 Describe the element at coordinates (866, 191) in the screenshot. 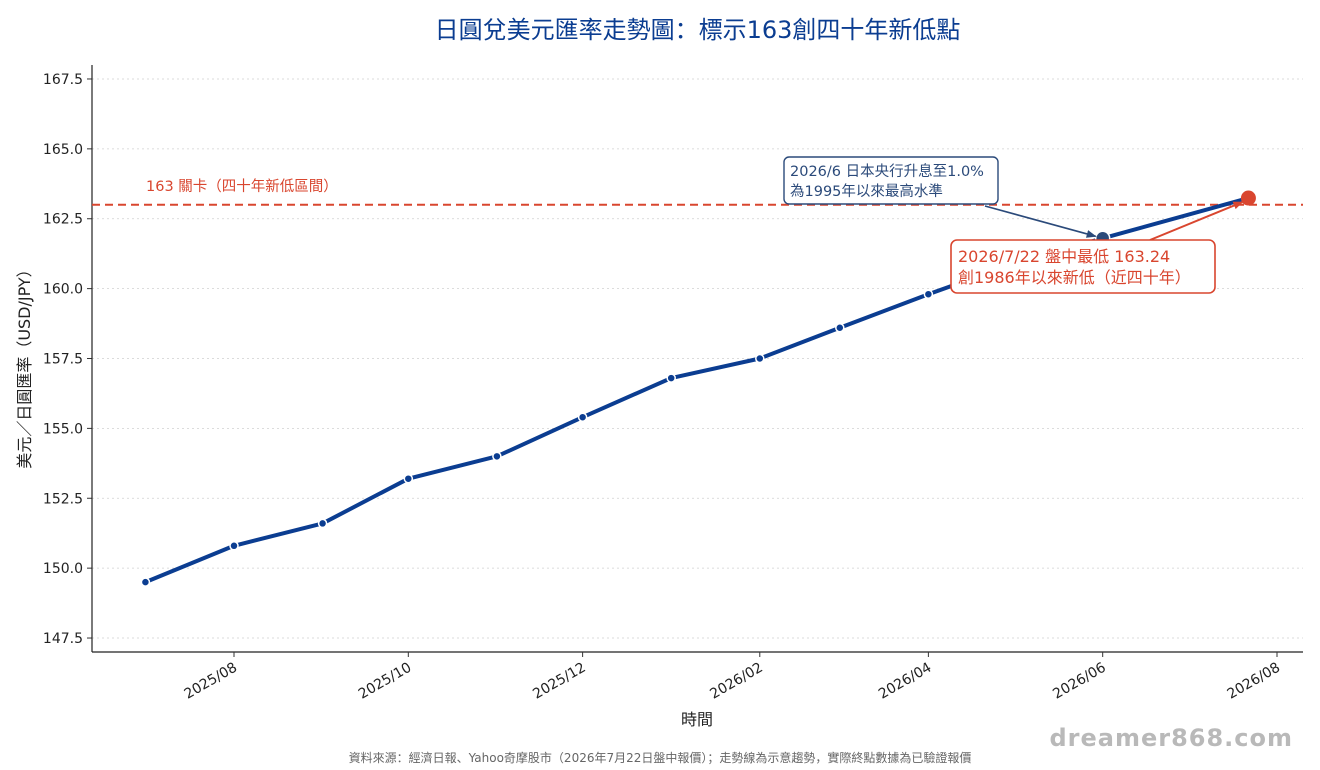

I see `annotation-boj-line-2: 為1995年以來最高水準` at that location.